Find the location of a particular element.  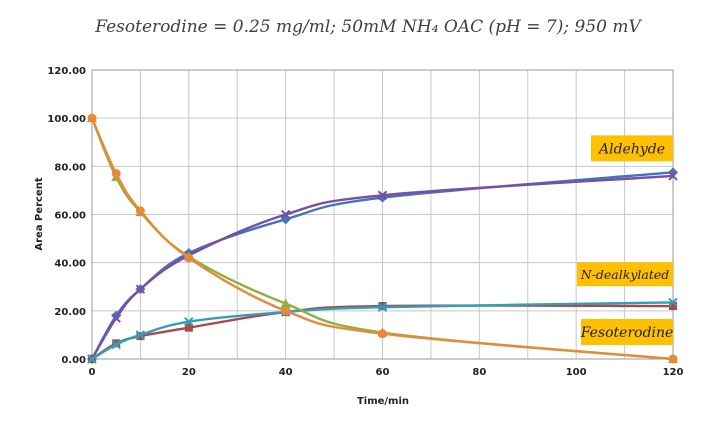

y-tick-label: 20.00 is located at coordinates (70, 312).